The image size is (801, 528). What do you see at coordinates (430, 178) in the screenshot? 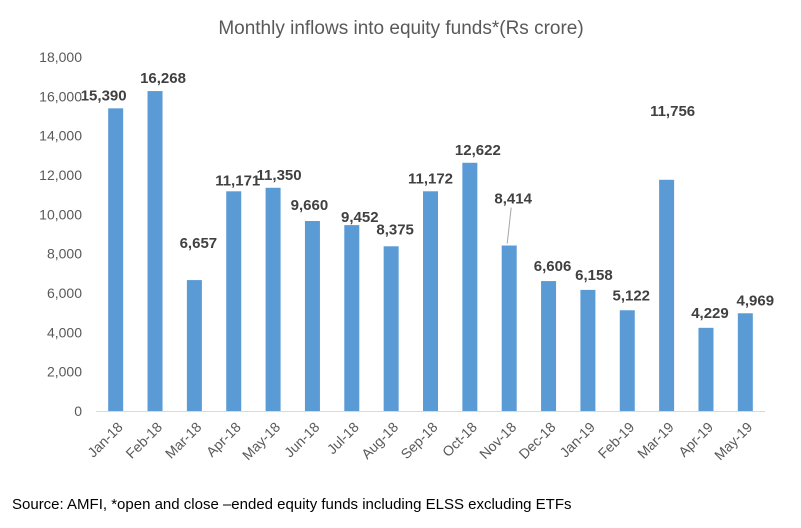
I see `data-label: 11,172` at bounding box center [430, 178].